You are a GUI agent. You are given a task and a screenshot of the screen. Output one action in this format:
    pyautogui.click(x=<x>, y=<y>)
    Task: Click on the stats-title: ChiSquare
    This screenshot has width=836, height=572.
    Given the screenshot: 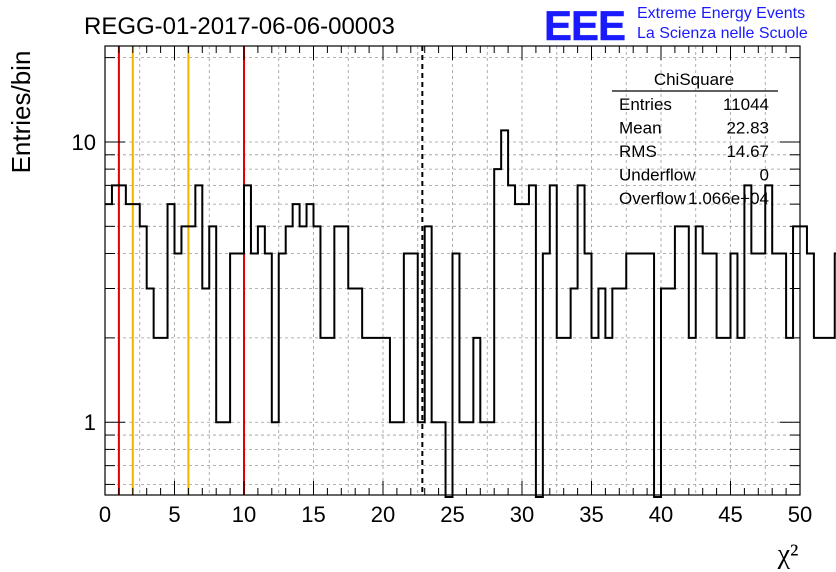 What is the action you would take?
    pyautogui.click(x=694, y=79)
    